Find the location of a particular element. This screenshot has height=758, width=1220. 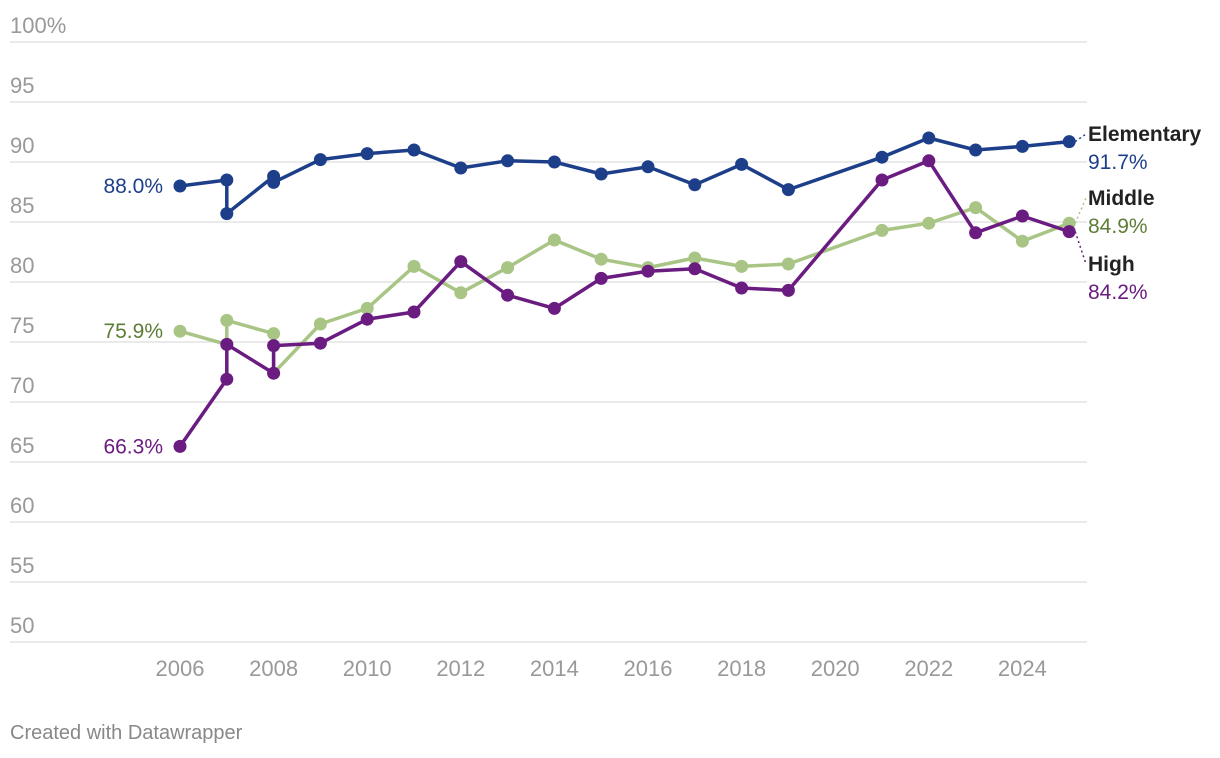

y-tick-label-100: 100% is located at coordinates (38, 25).